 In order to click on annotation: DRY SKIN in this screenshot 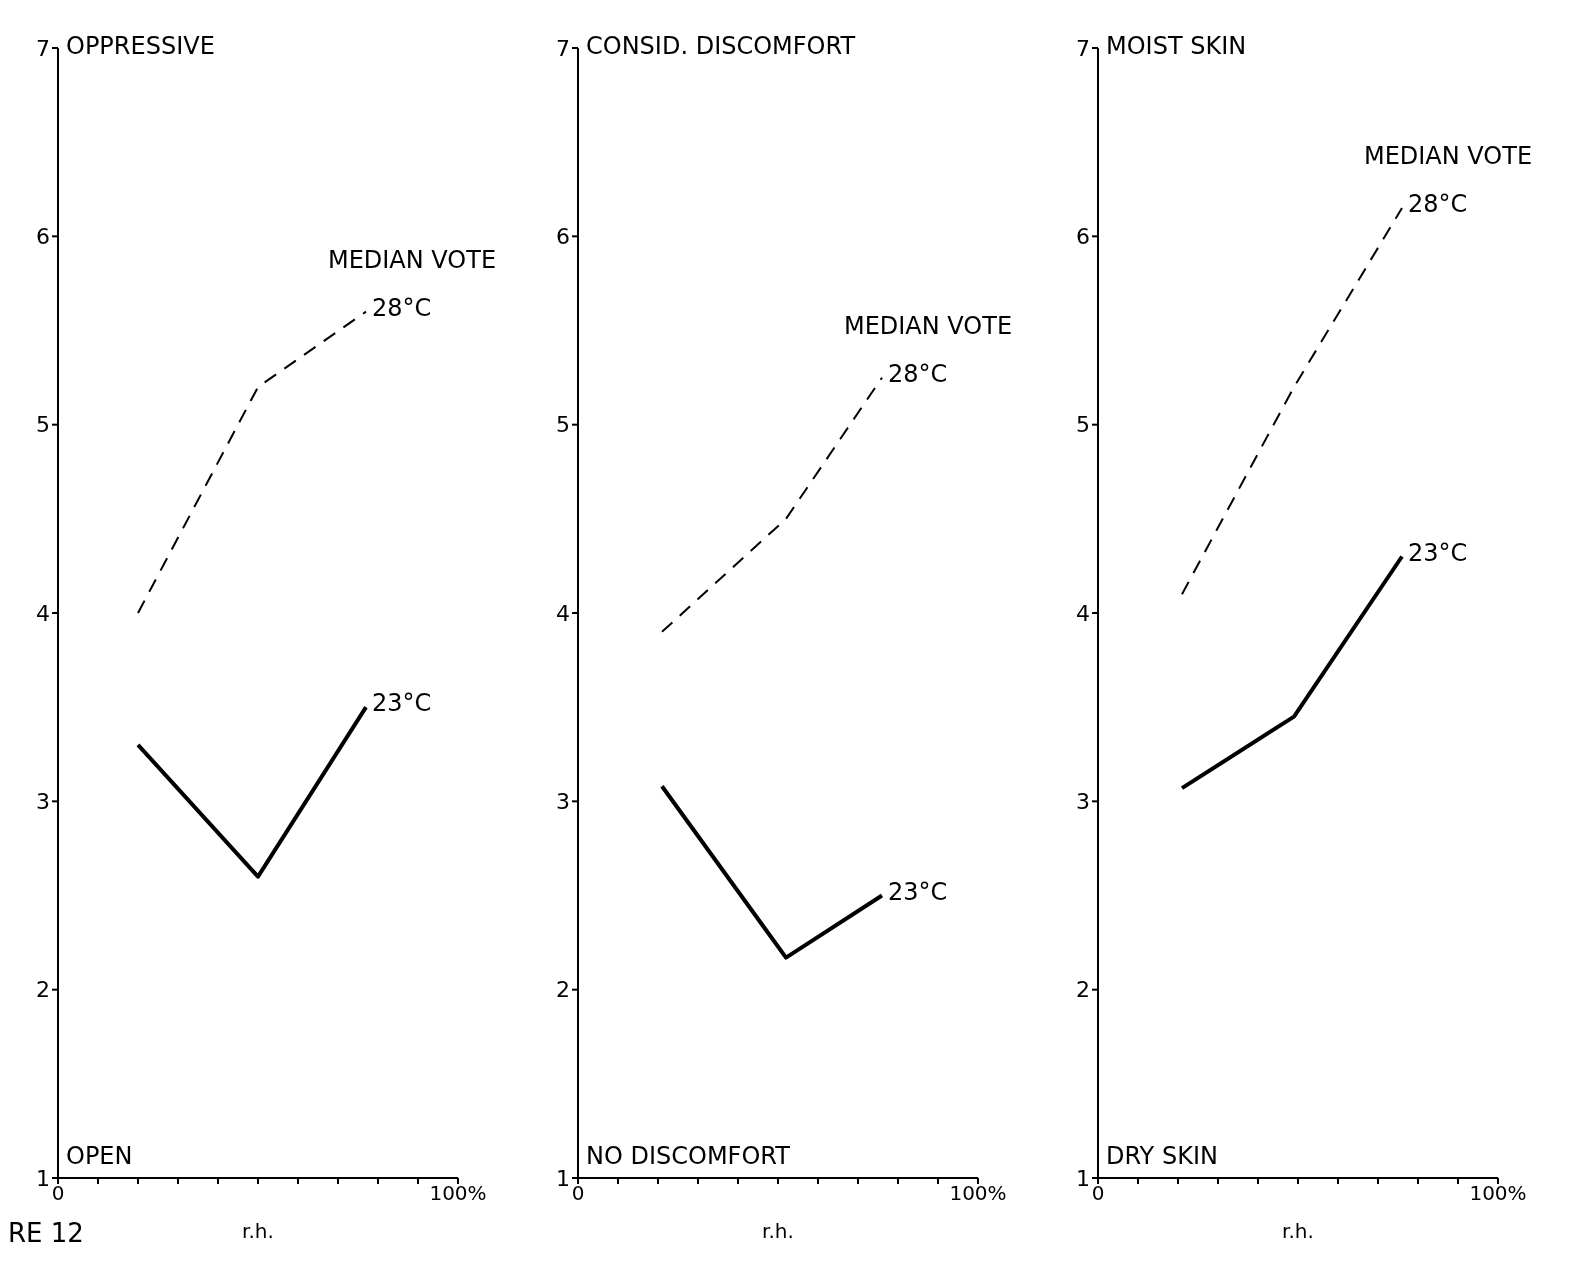, I will do `click(1162, 1156)`.